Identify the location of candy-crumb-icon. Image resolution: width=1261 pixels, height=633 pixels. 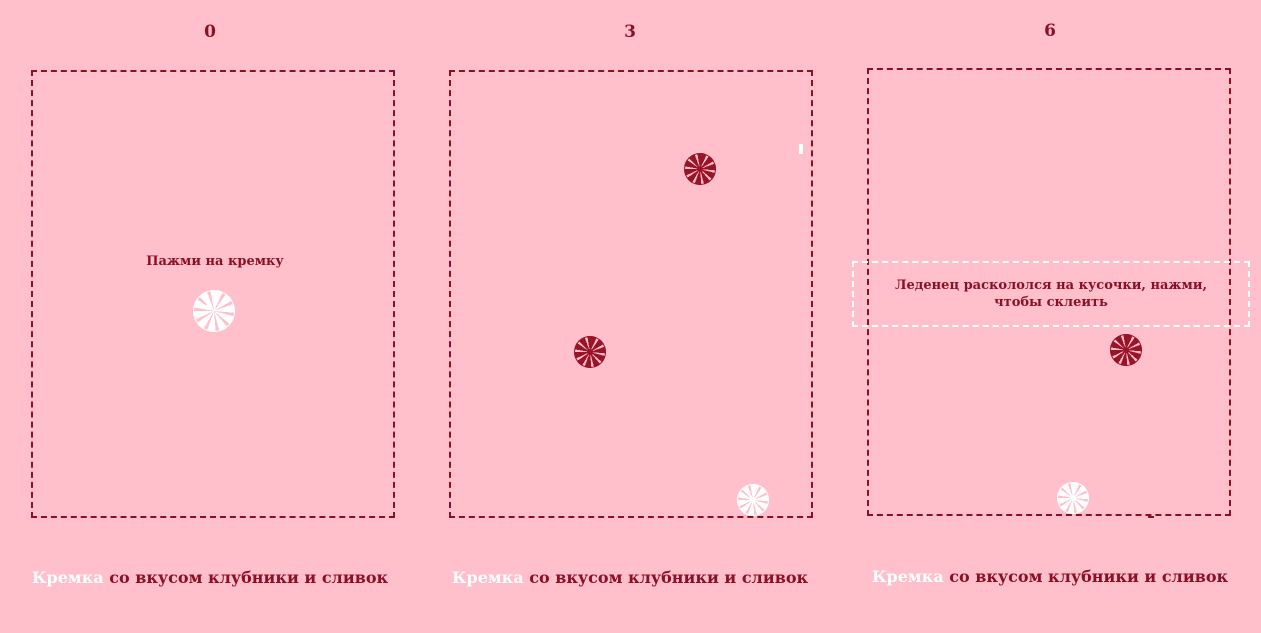
(1151, 517).